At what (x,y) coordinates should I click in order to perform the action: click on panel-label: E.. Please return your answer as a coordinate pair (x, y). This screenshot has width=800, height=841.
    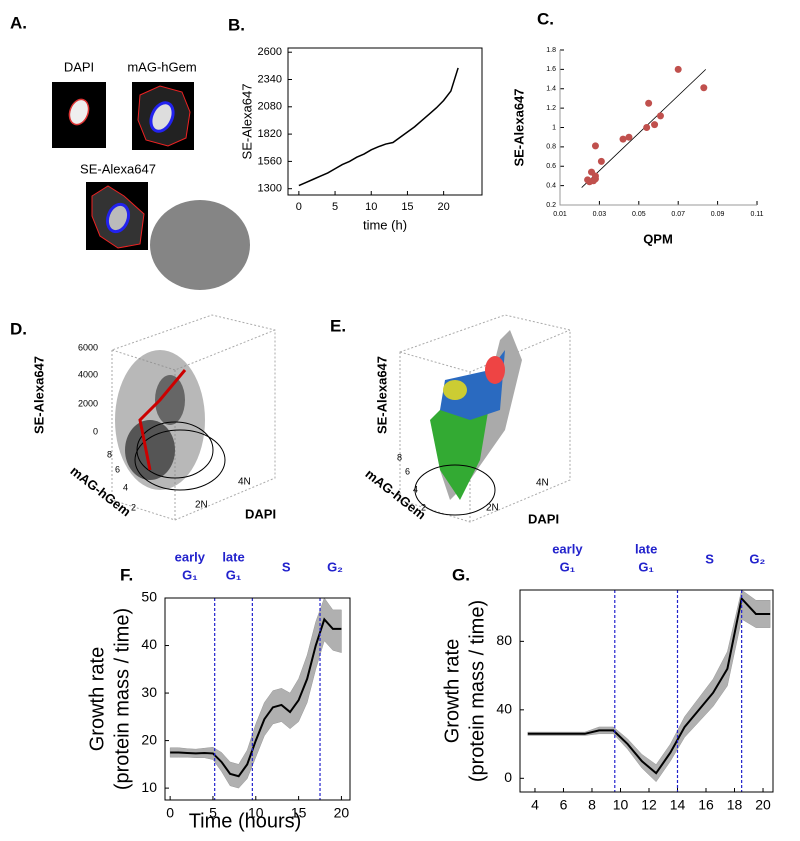
    Looking at the image, I should click on (338, 325).